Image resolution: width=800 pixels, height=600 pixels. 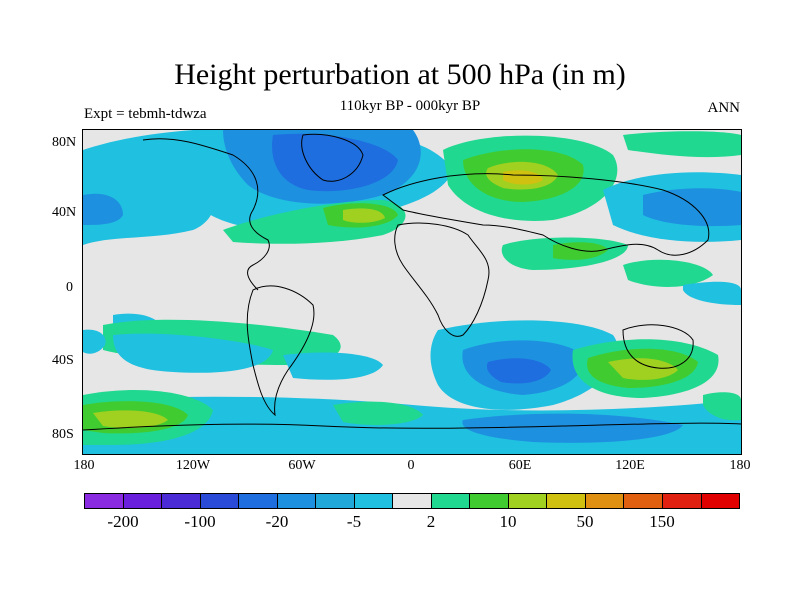 What do you see at coordinates (431, 521) in the screenshot?
I see `colorbar-label: 2` at bounding box center [431, 521].